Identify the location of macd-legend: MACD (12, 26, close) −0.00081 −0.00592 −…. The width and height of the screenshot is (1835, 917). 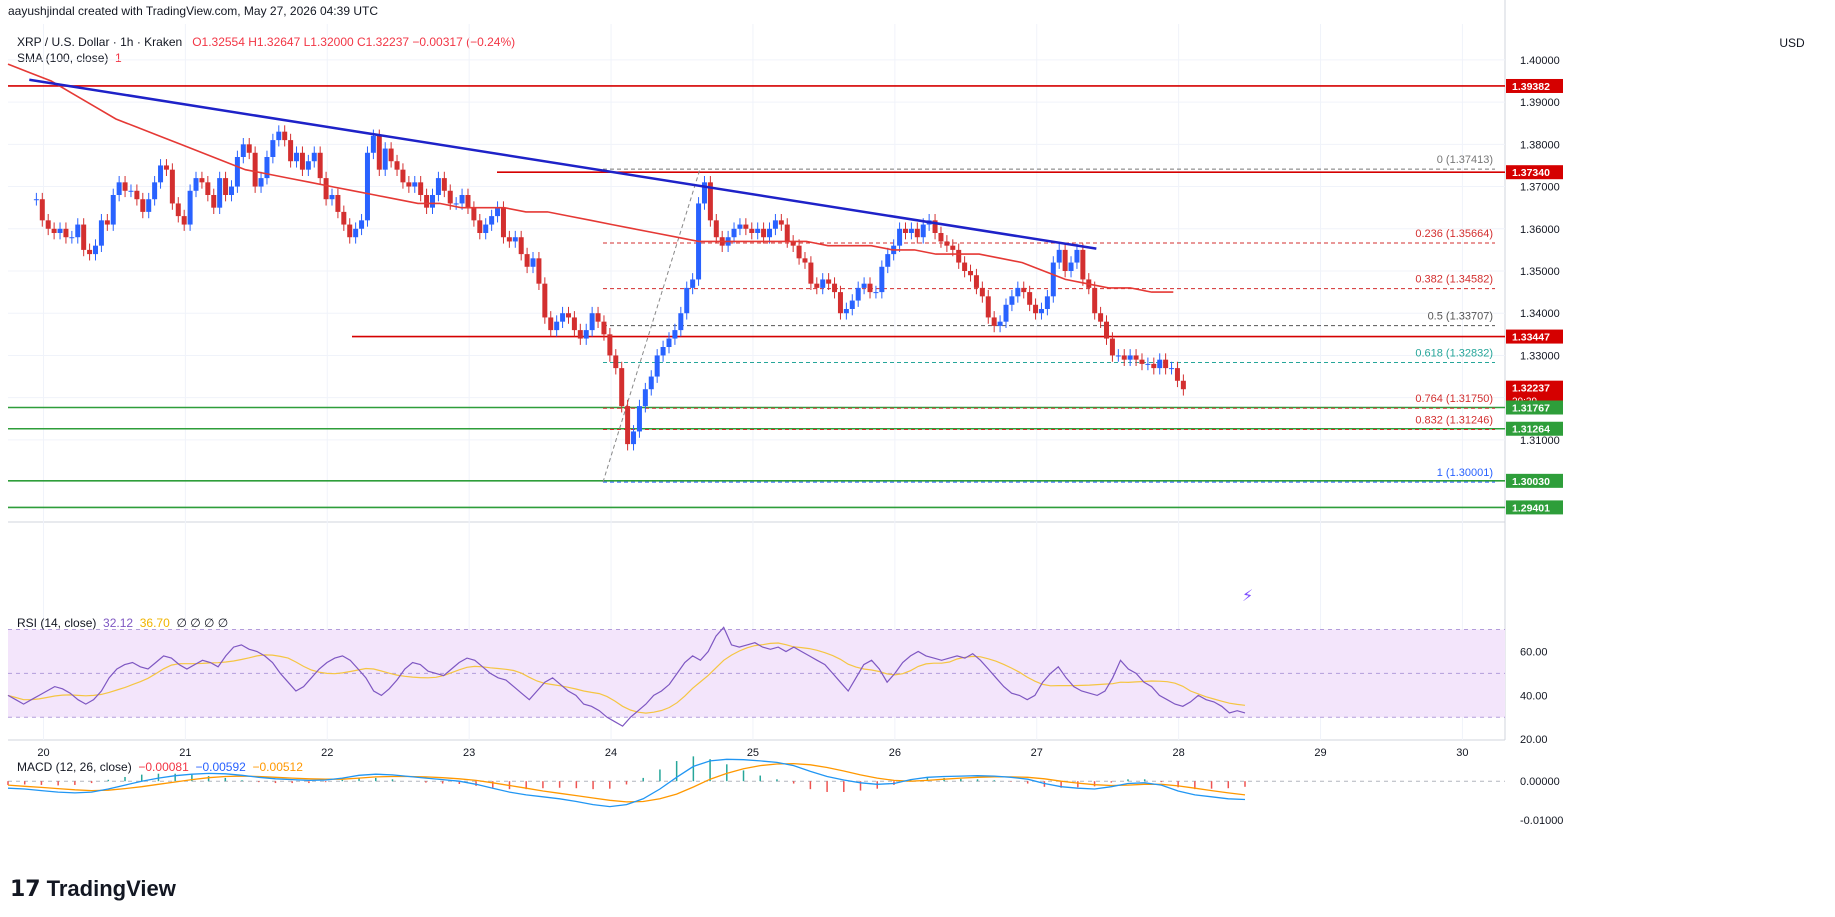
(160, 767).